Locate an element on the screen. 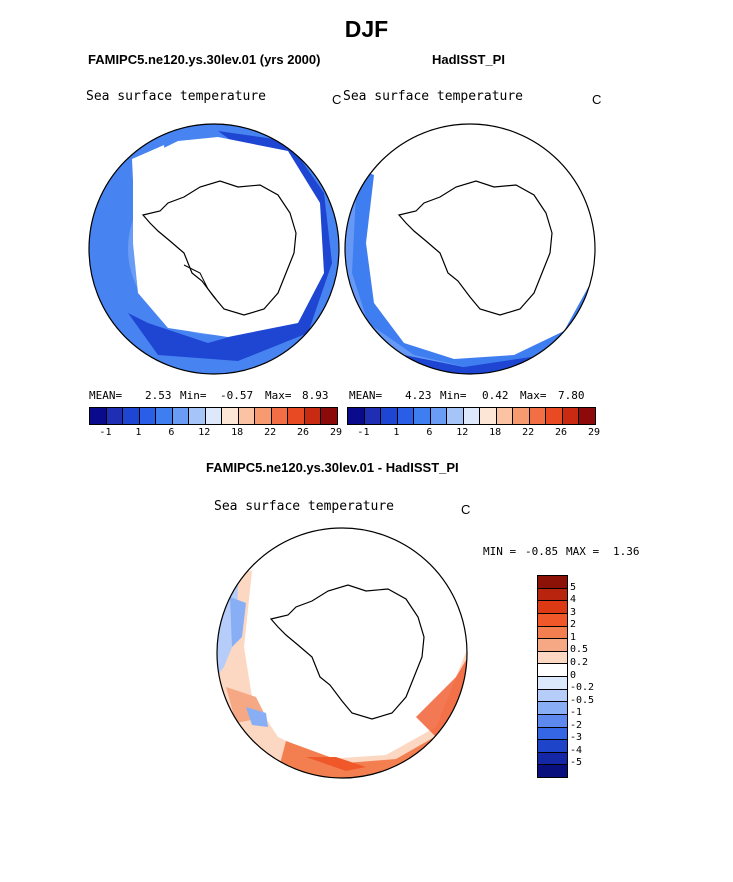  diff-colorbar-tick-label: 0.2 is located at coordinates (579, 662).